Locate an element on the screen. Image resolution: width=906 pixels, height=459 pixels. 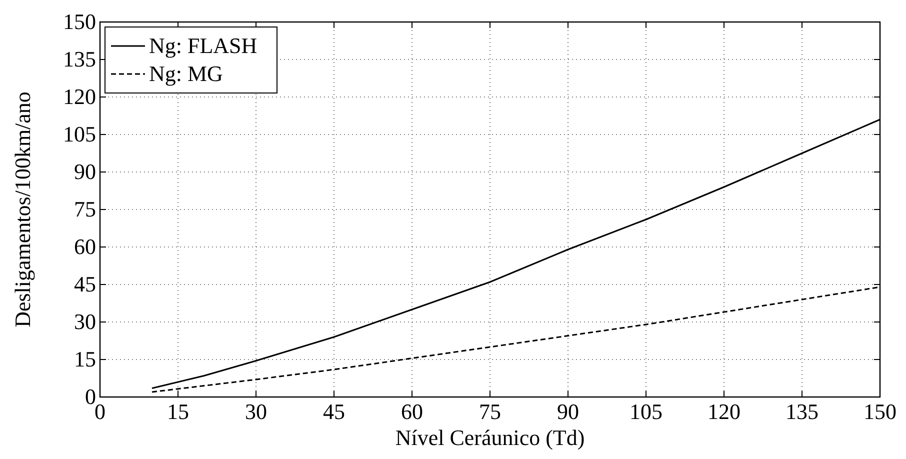
x-tick-label: 120 is located at coordinates (724, 411).